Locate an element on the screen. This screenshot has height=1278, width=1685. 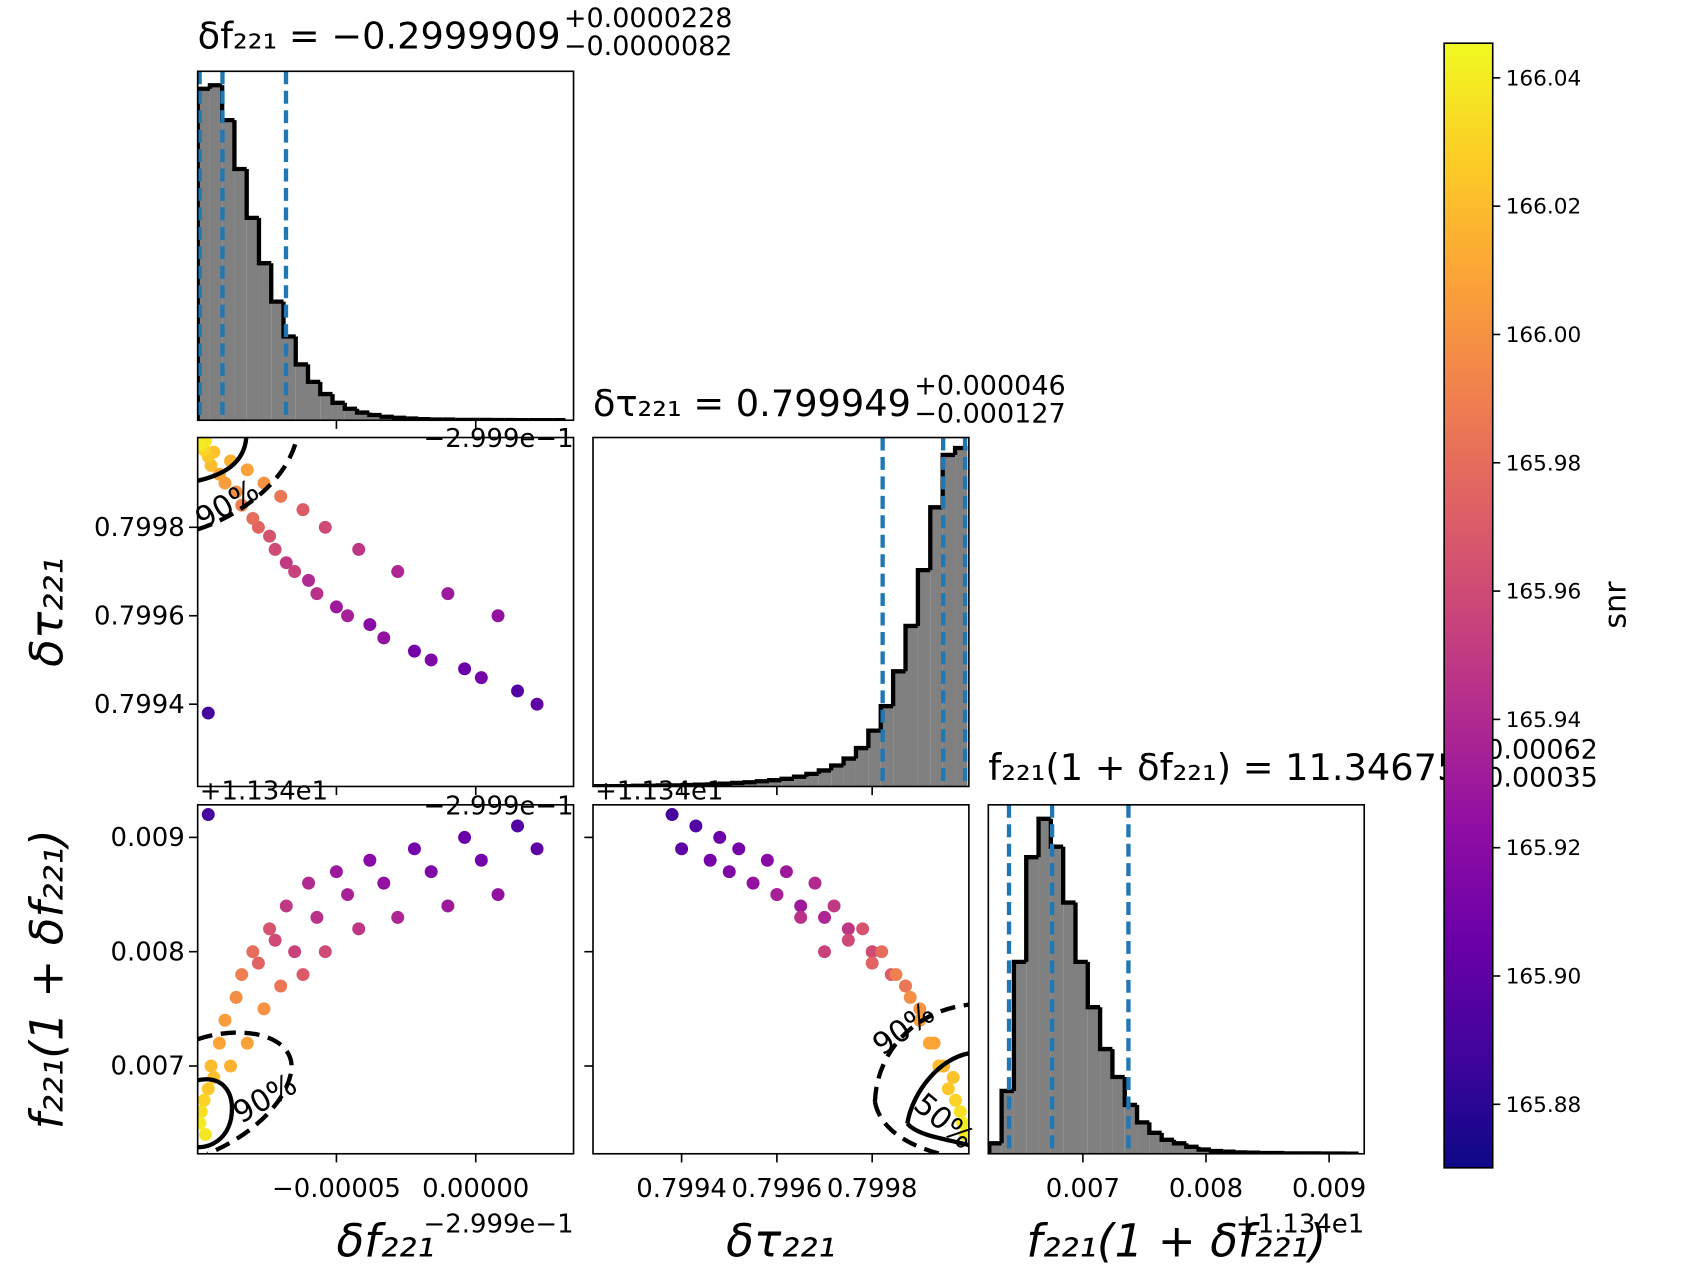
histogram is located at coordinates (381, 246).